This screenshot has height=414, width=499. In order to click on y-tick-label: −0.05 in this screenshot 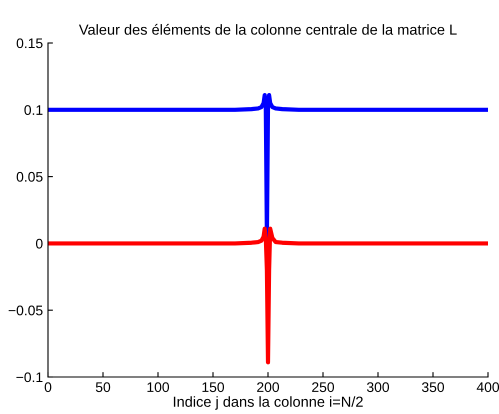, I will do `click(25, 311)`.